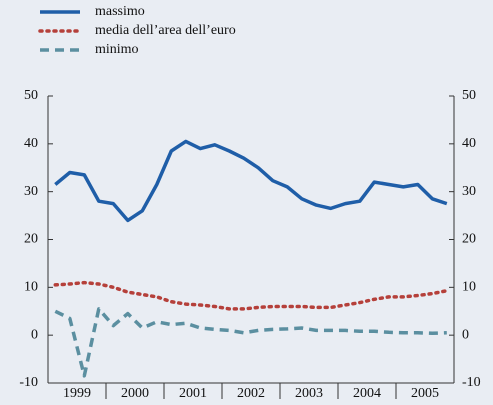 This screenshot has width=493, height=405. What do you see at coordinates (117, 49) in the screenshot?
I see `legend-label: minimo` at bounding box center [117, 49].